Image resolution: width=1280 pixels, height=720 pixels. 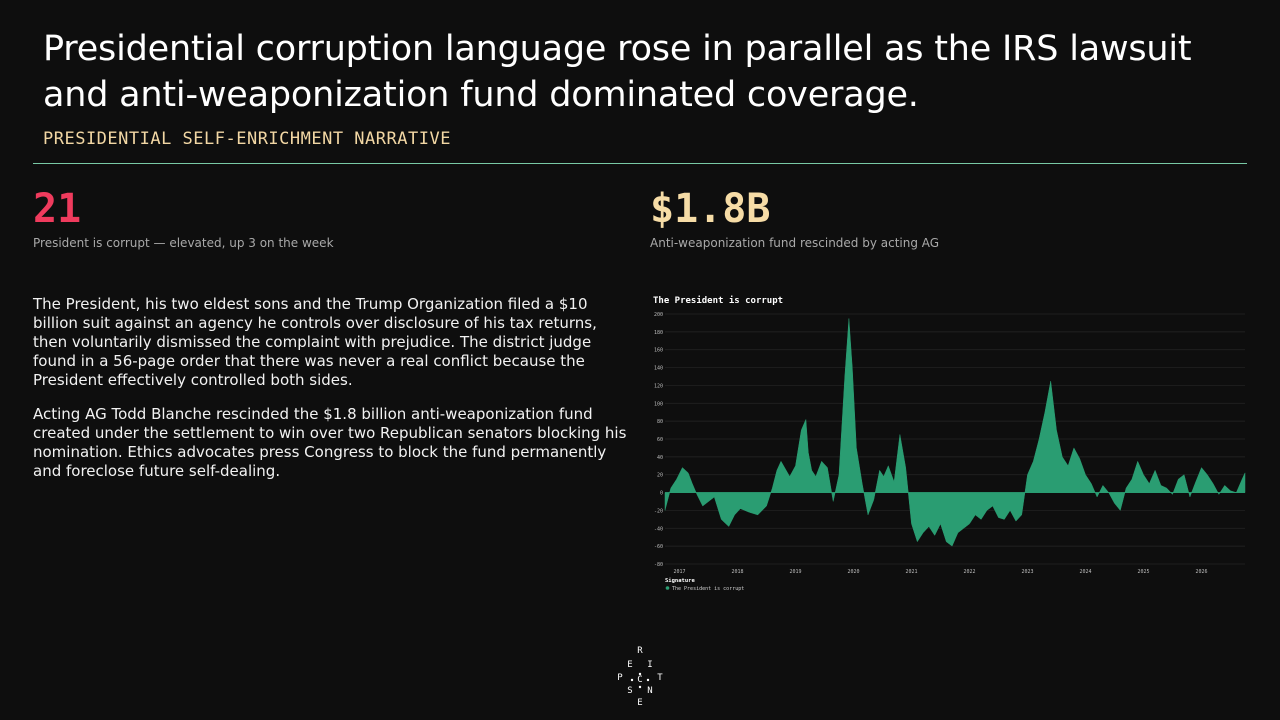 I want to click on logo-letter: P, so click(x=620, y=678).